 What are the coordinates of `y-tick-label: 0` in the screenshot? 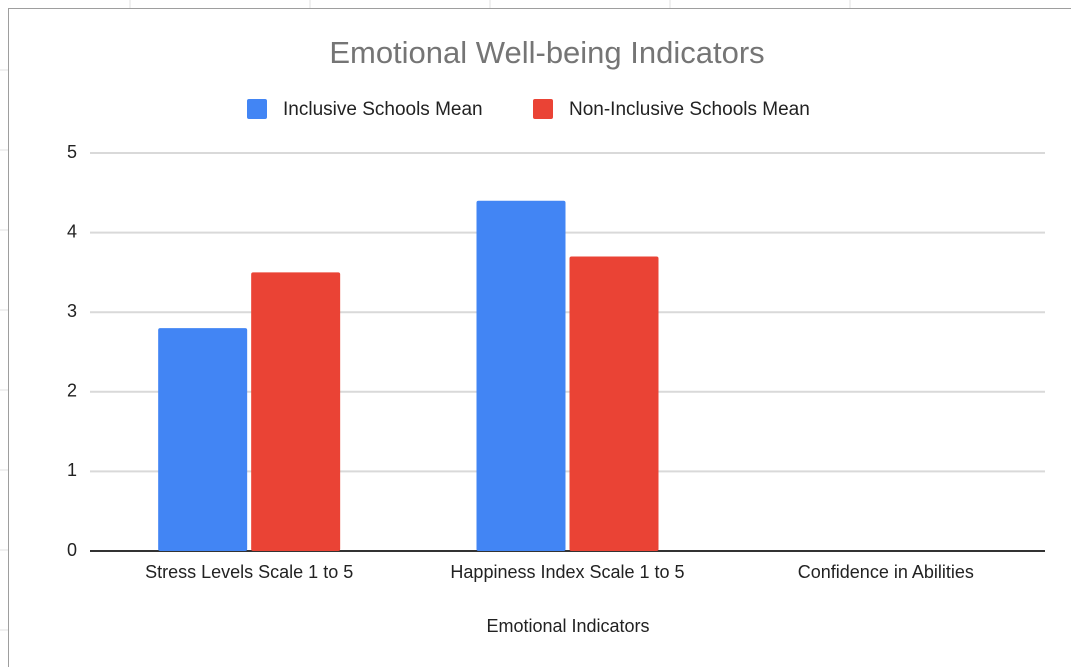 It's located at (72, 550).